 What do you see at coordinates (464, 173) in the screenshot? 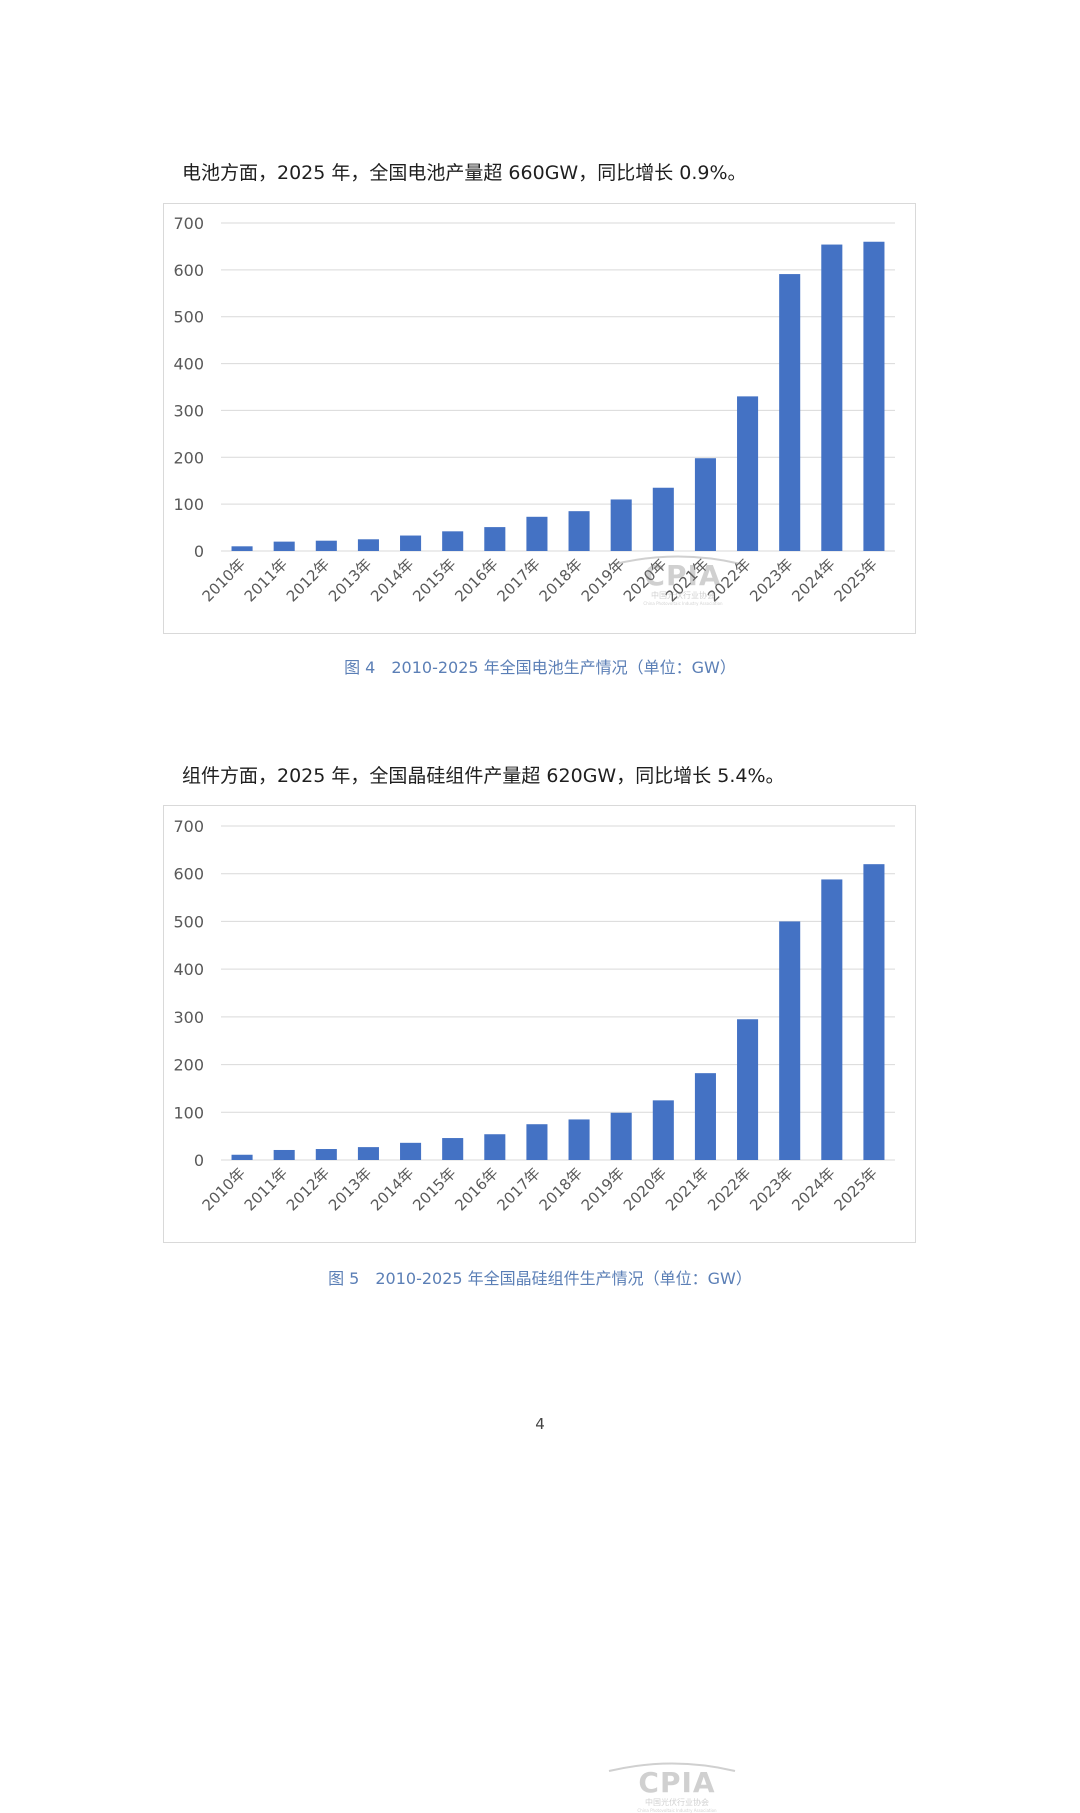
I see `paragraph-cell-production: 电池方面，2025 年，全国电池产量超 660GW，同比增长 0.9%。` at bounding box center [464, 173].